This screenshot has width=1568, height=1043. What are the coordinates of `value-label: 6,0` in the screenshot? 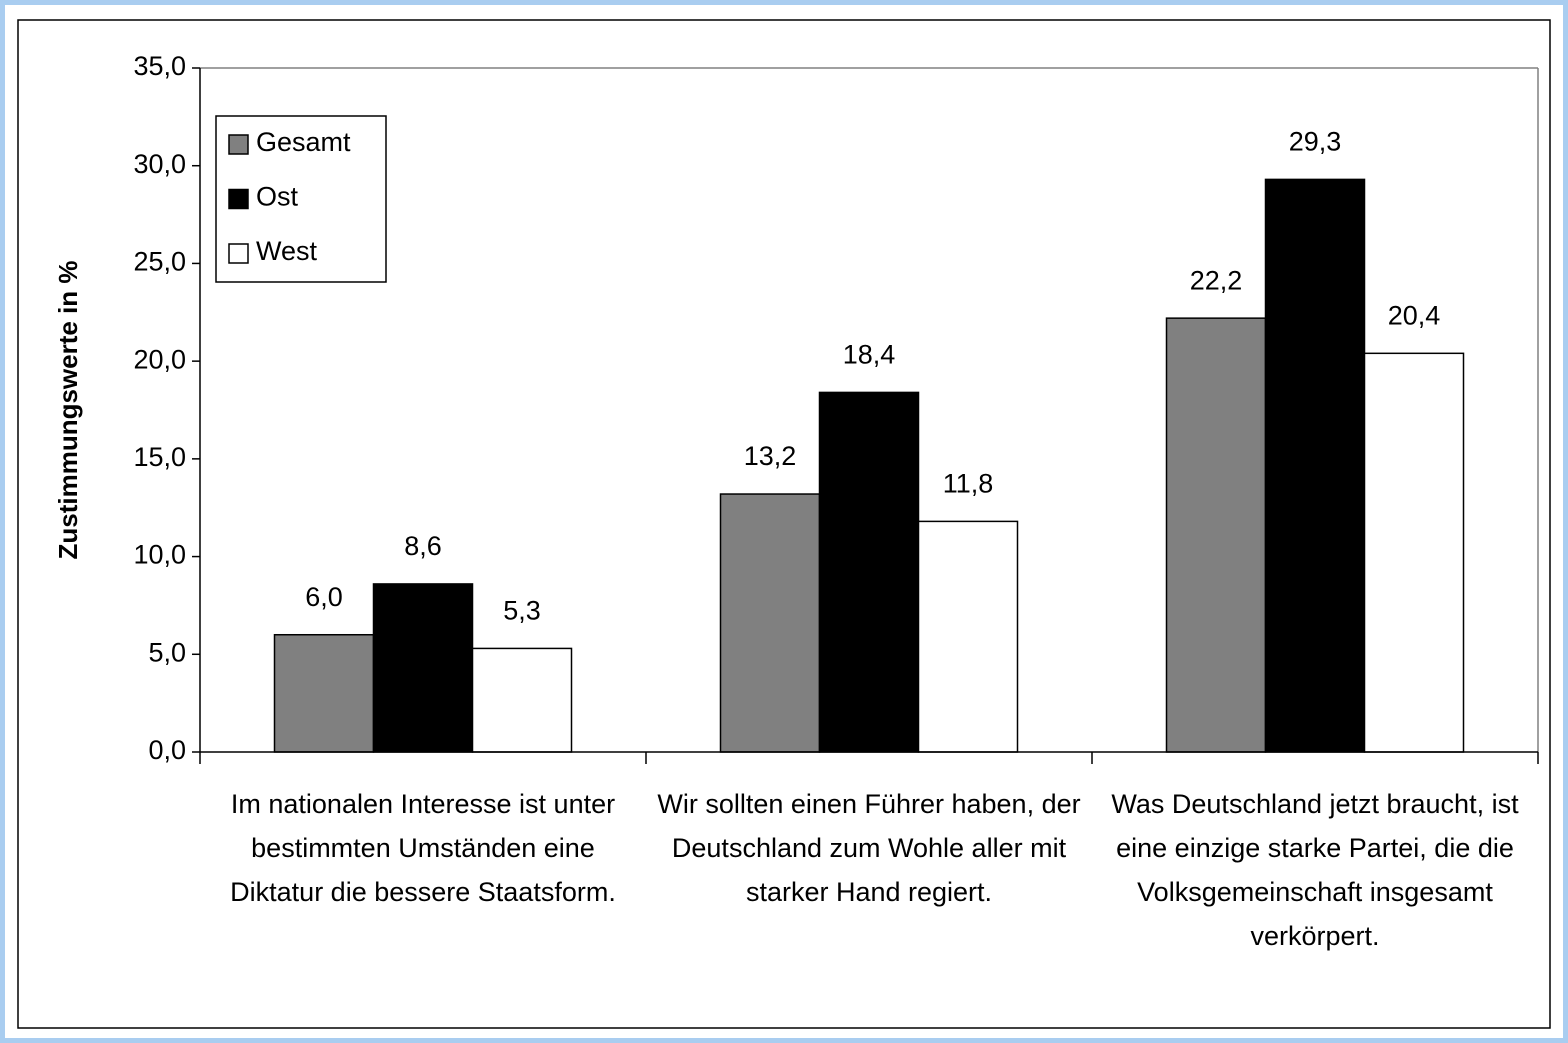 It's located at (324, 597).